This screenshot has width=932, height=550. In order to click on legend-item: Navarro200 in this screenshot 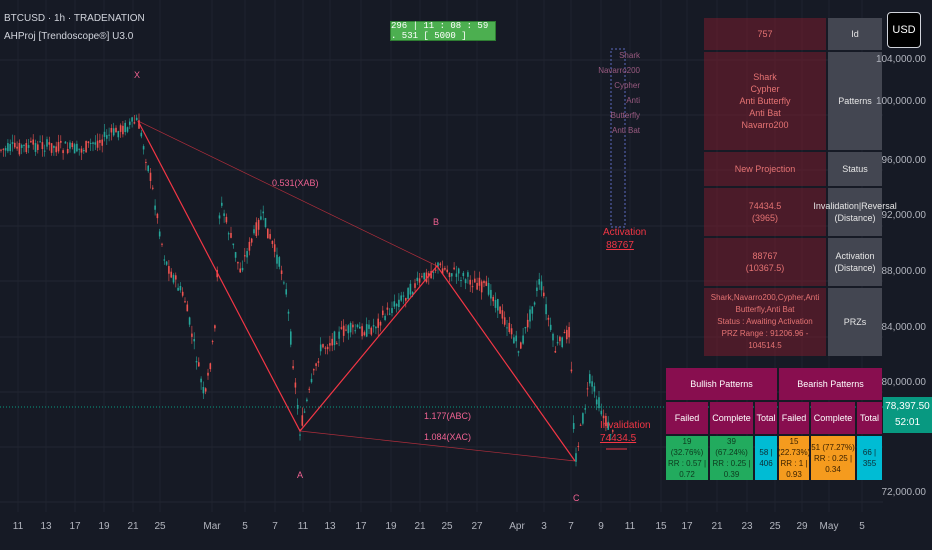, I will do `click(619, 70)`.